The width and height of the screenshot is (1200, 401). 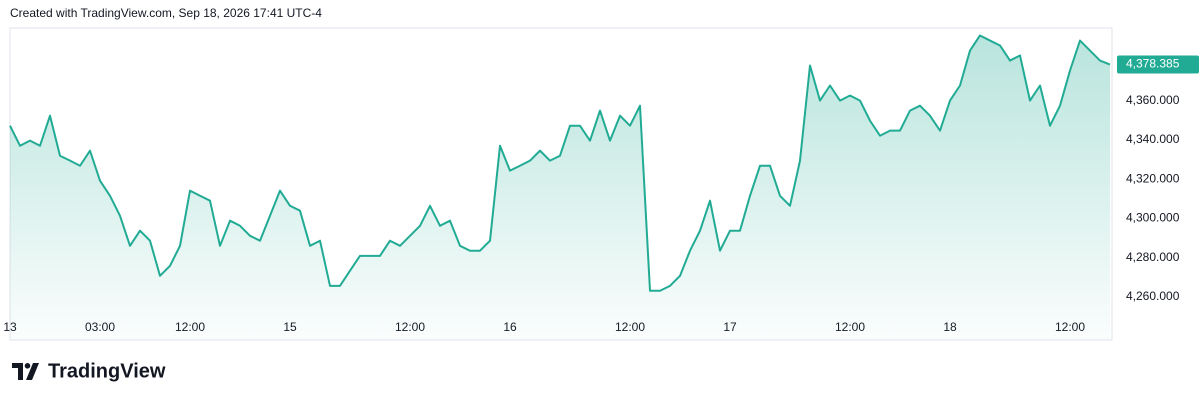 I want to click on y-tick-label: 4,300.000, so click(x=1153, y=218).